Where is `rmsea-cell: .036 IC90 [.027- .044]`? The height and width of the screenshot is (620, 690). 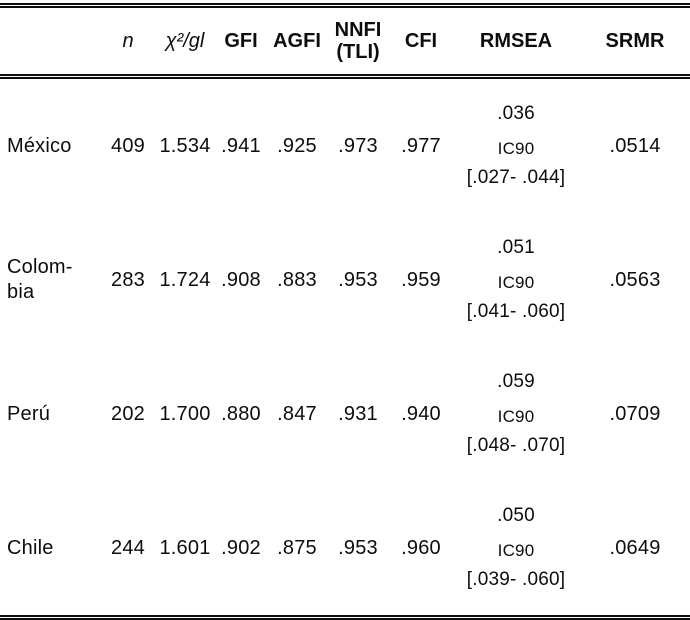
rmsea-cell: .036 IC90 [.027- .044] is located at coordinates (516, 145).